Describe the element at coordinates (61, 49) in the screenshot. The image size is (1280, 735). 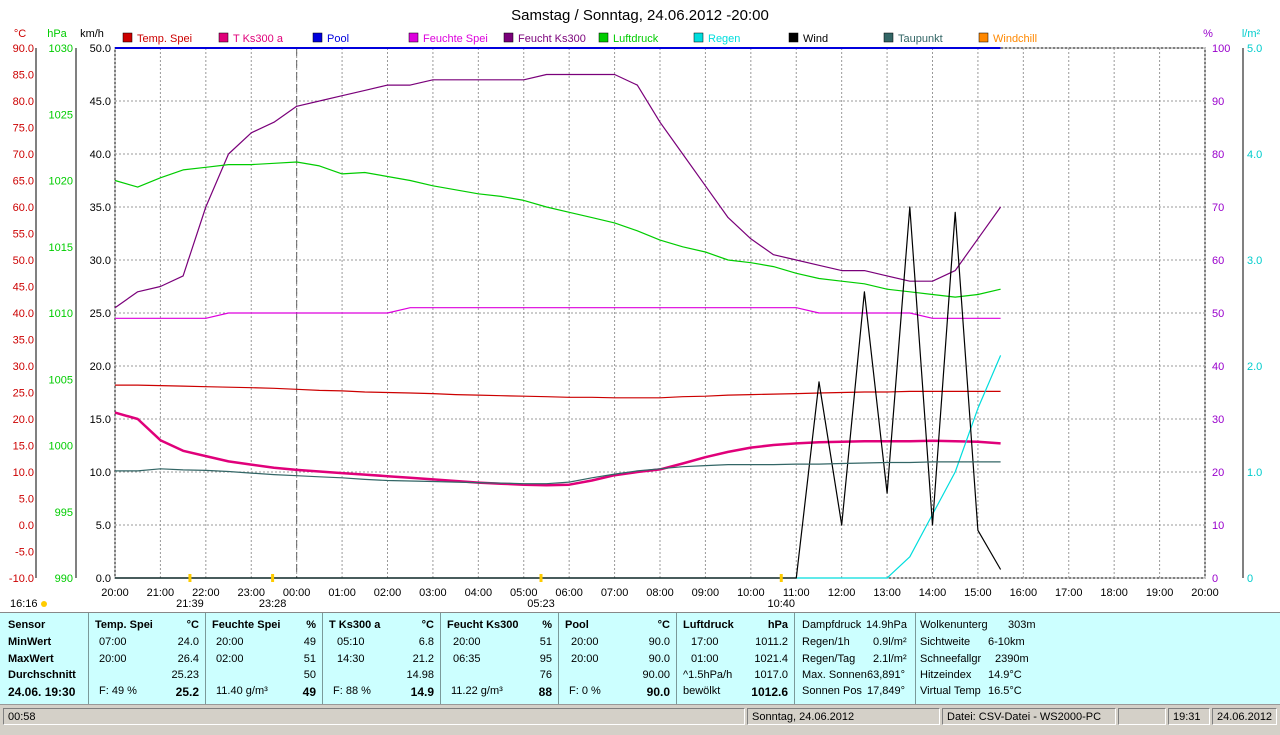
I see `hpa-tick: 1030` at that location.